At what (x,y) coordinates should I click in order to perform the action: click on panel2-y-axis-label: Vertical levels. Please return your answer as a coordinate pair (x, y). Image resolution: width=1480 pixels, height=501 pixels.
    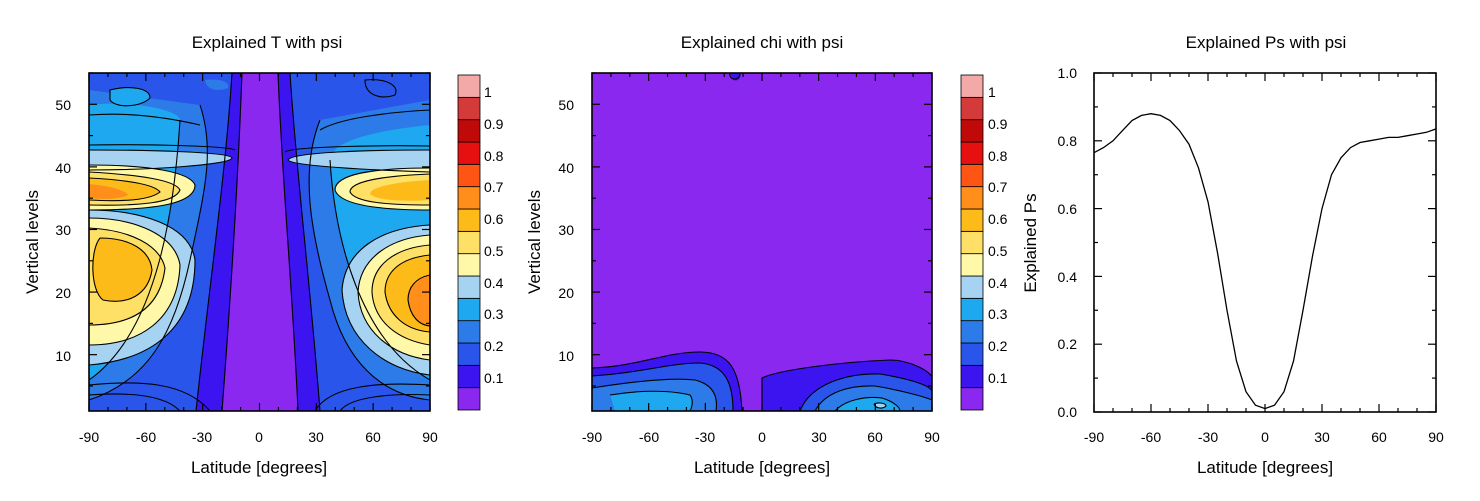
    Looking at the image, I should click on (534, 242).